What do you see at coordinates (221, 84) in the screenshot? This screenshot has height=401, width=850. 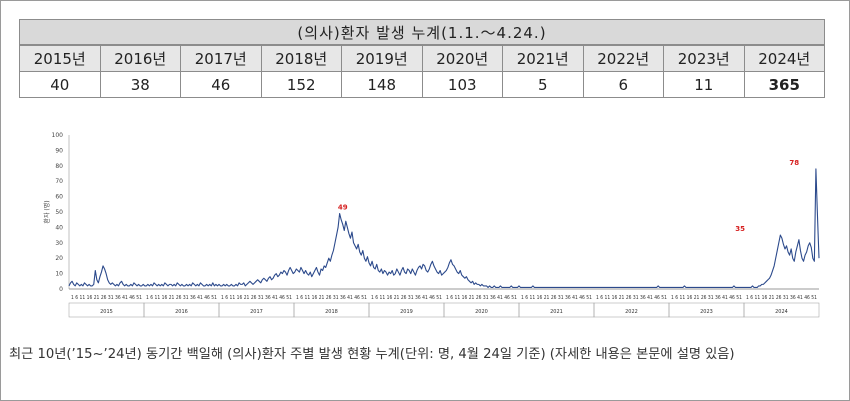 I see `count-cell: 46` at bounding box center [221, 84].